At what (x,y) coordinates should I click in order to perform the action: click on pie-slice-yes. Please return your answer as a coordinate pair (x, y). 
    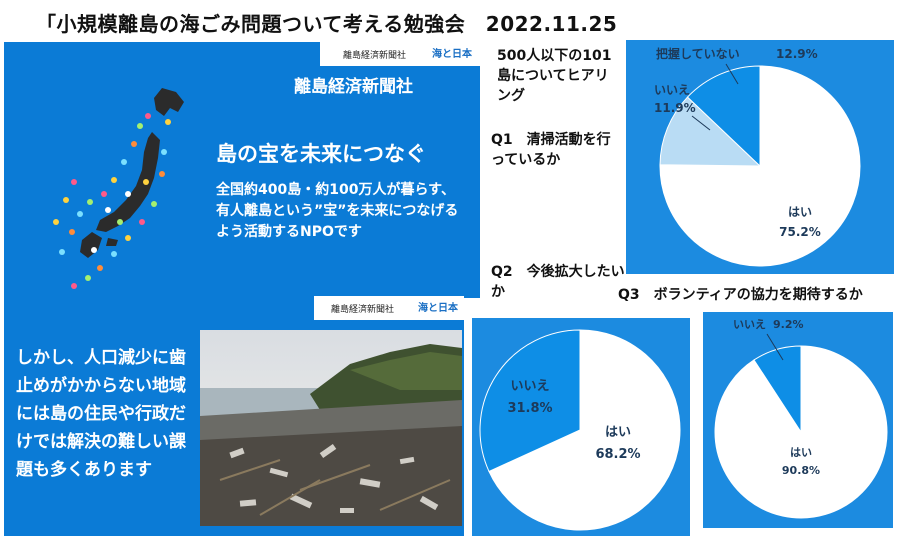
    Looking at the image, I should click on (584, 430).